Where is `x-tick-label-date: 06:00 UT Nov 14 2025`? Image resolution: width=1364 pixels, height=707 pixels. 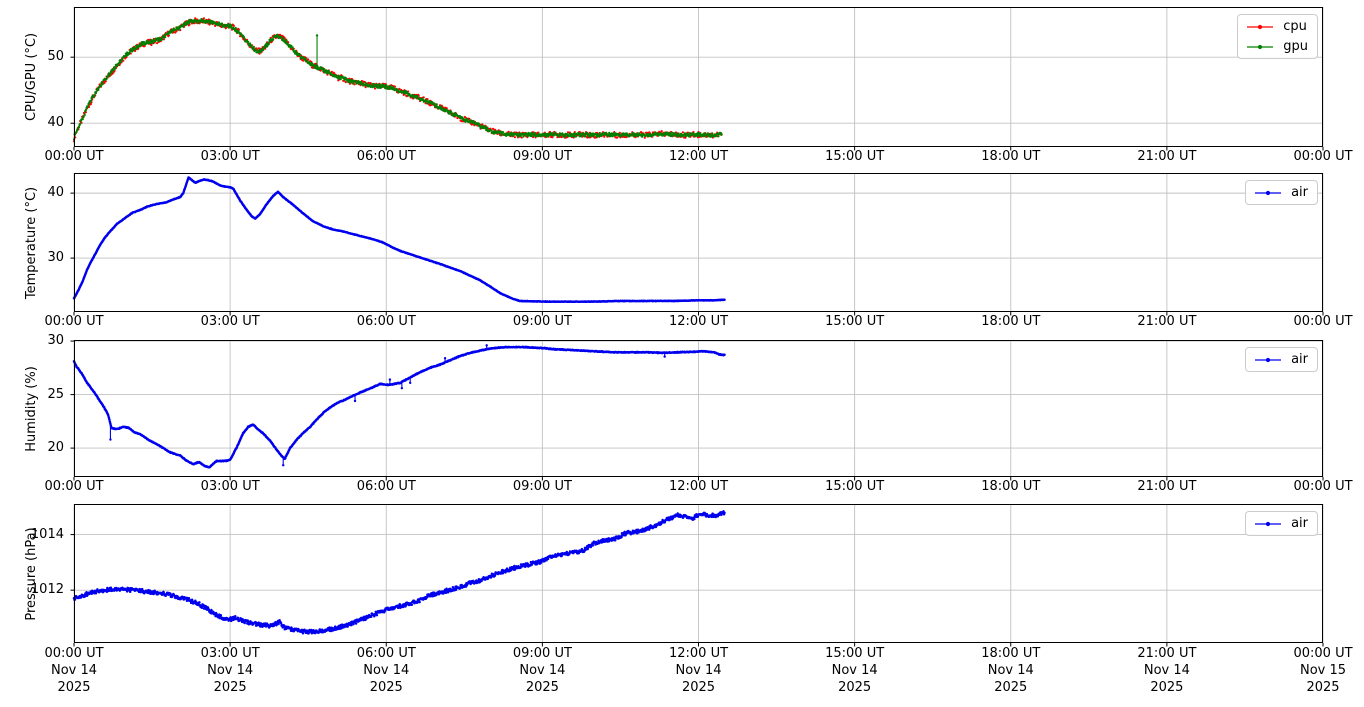 x-tick-label-date: 06:00 UT Nov 14 2025 is located at coordinates (386, 670).